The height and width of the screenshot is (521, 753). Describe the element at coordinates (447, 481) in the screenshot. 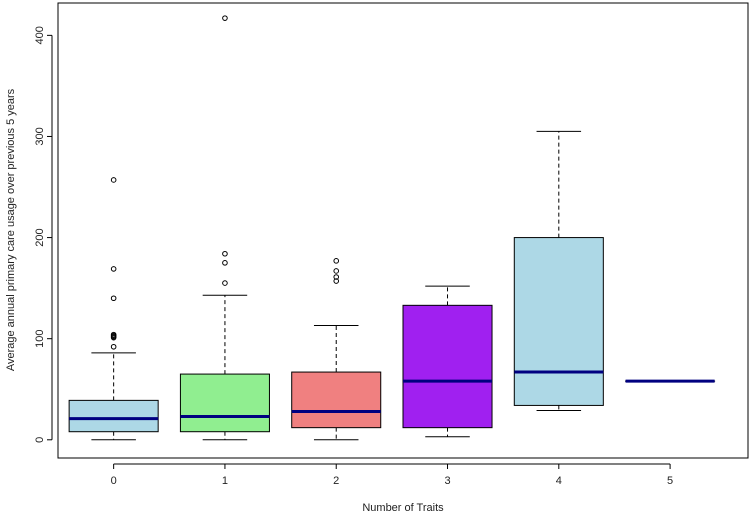

I see `x-tick-label: 3` at that location.